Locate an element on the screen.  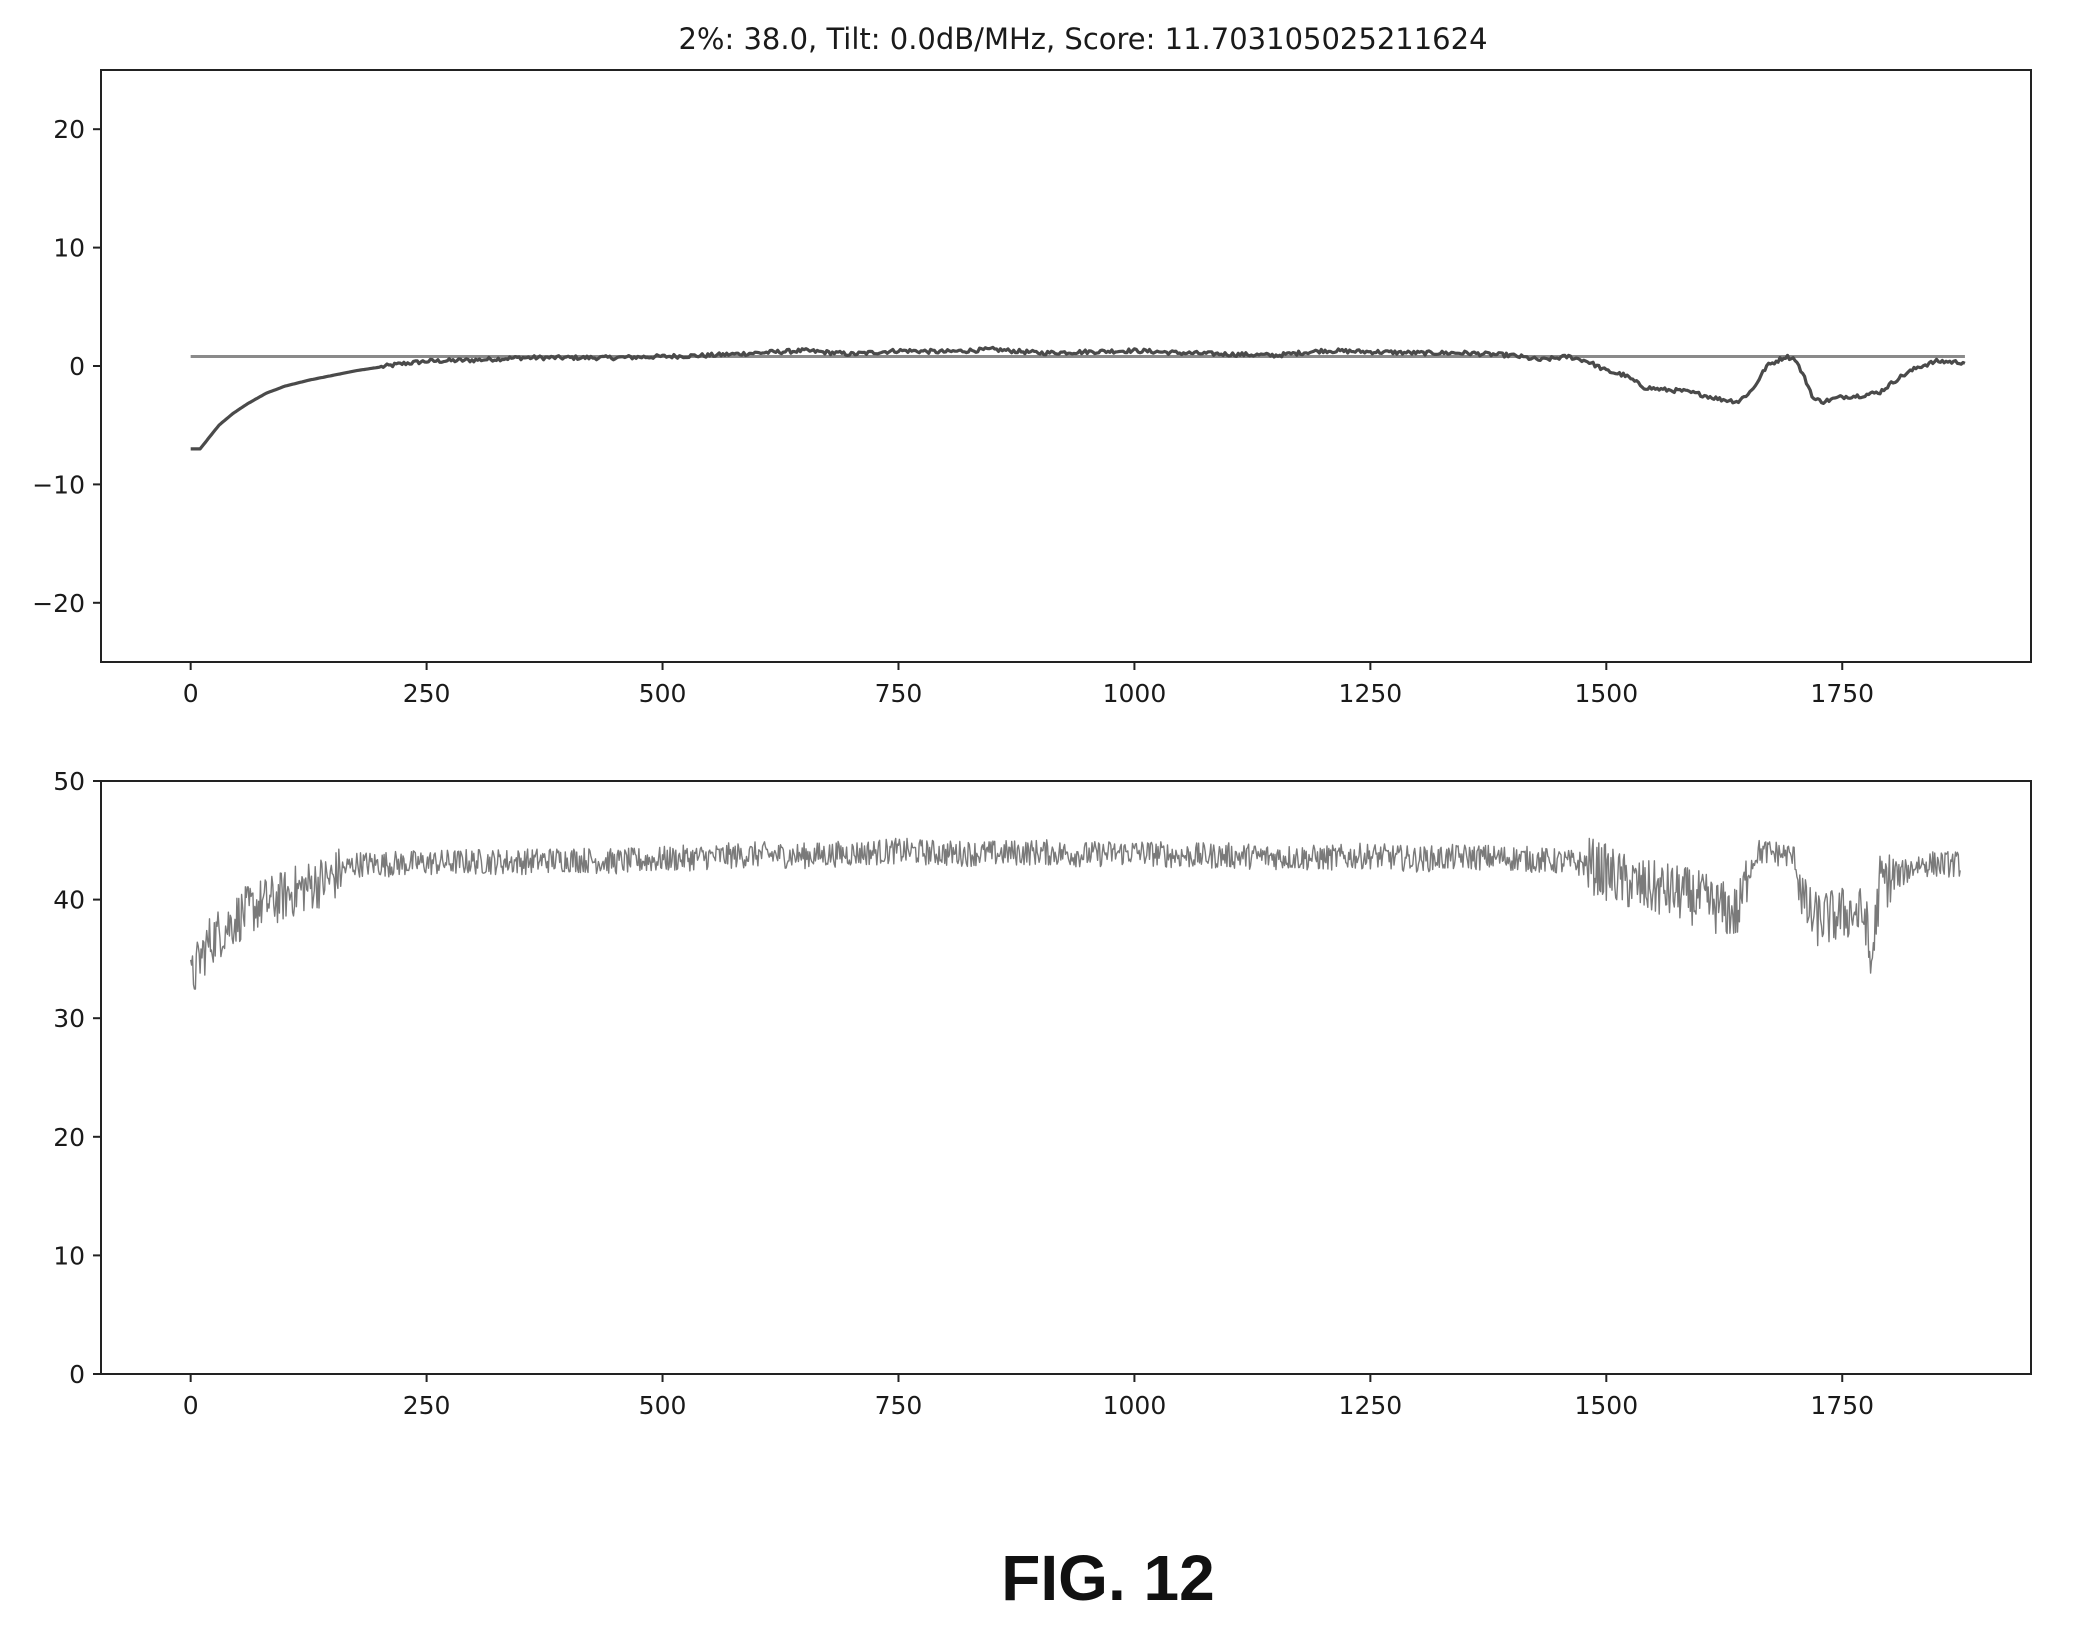
bottom-y-tick-label: 40 is located at coordinates (69, 900).